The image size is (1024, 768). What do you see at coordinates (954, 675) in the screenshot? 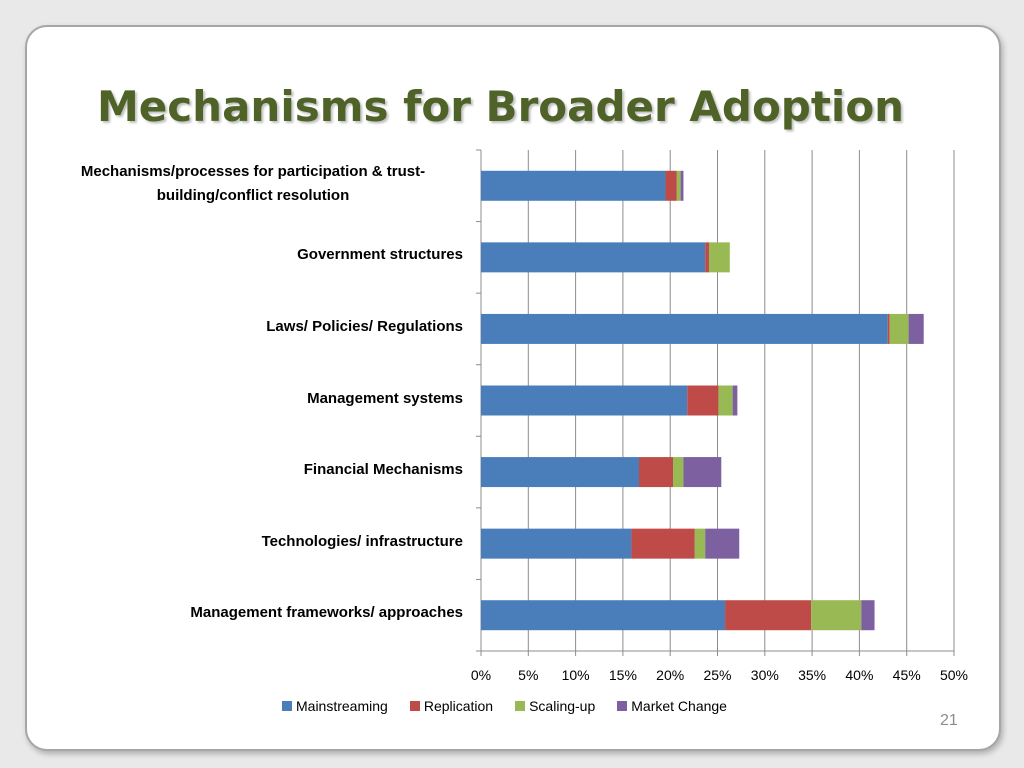
I see `x-tick-label: 50%` at bounding box center [954, 675].